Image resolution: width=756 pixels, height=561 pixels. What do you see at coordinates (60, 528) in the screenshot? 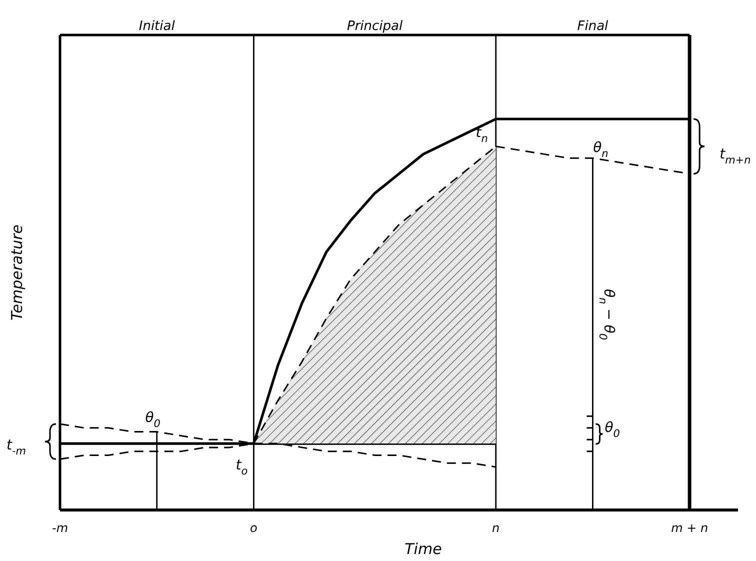
I see `x-tick-label: -m` at bounding box center [60, 528].